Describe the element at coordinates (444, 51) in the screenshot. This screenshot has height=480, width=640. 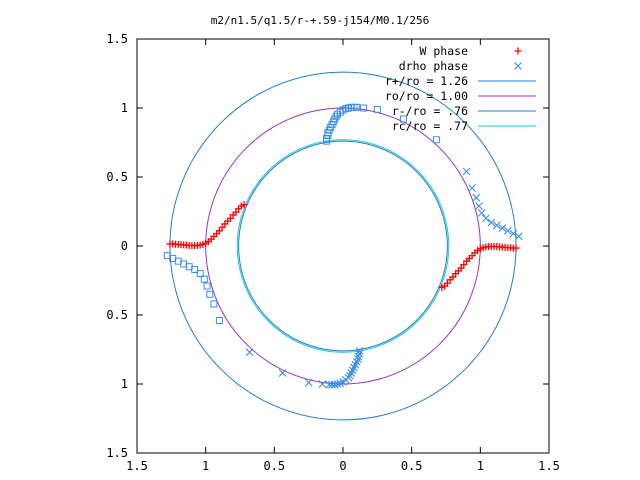
I see `legend-label: W phase` at that location.